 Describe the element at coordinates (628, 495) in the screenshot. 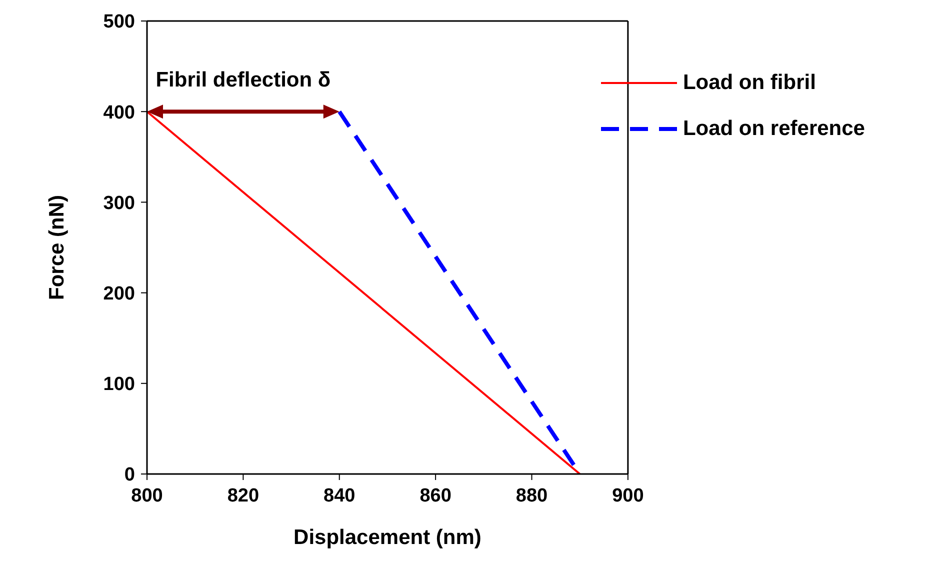

I see `x-tick-label: 900` at that location.